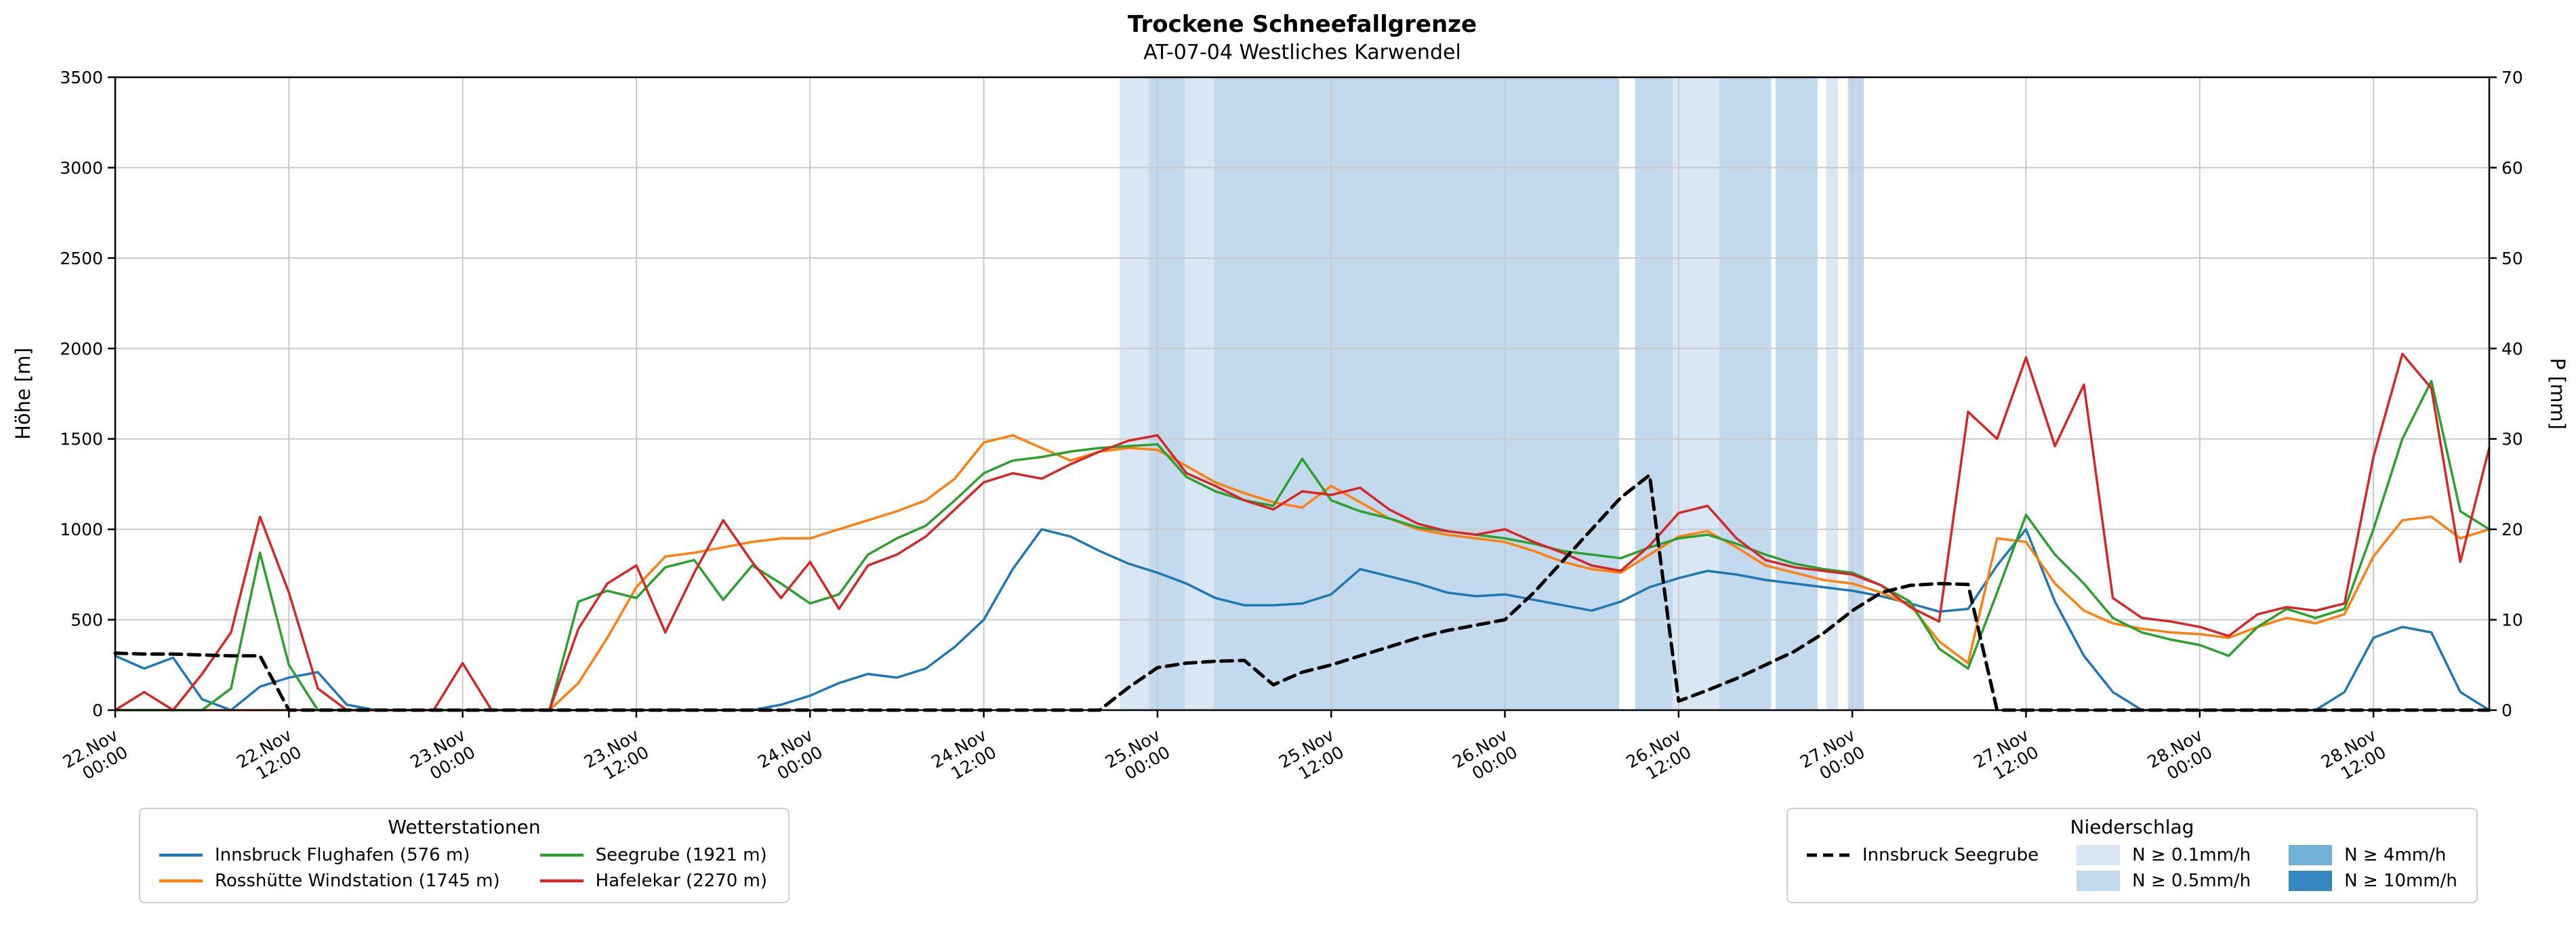 The width and height of the screenshot is (2576, 929). Describe the element at coordinates (2512, 349) in the screenshot. I see `y-right-tick-label: 40` at that location.